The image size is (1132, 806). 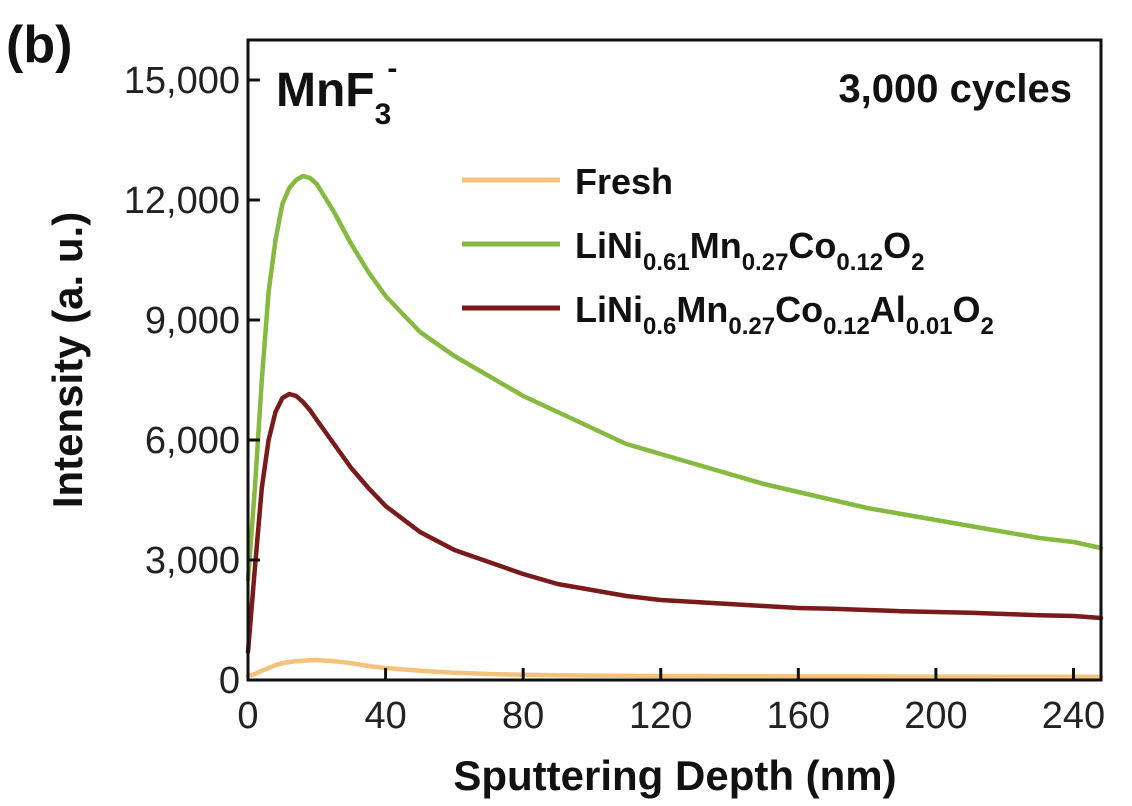 I want to click on legend-subscript: 0.6, so click(x=659, y=326).